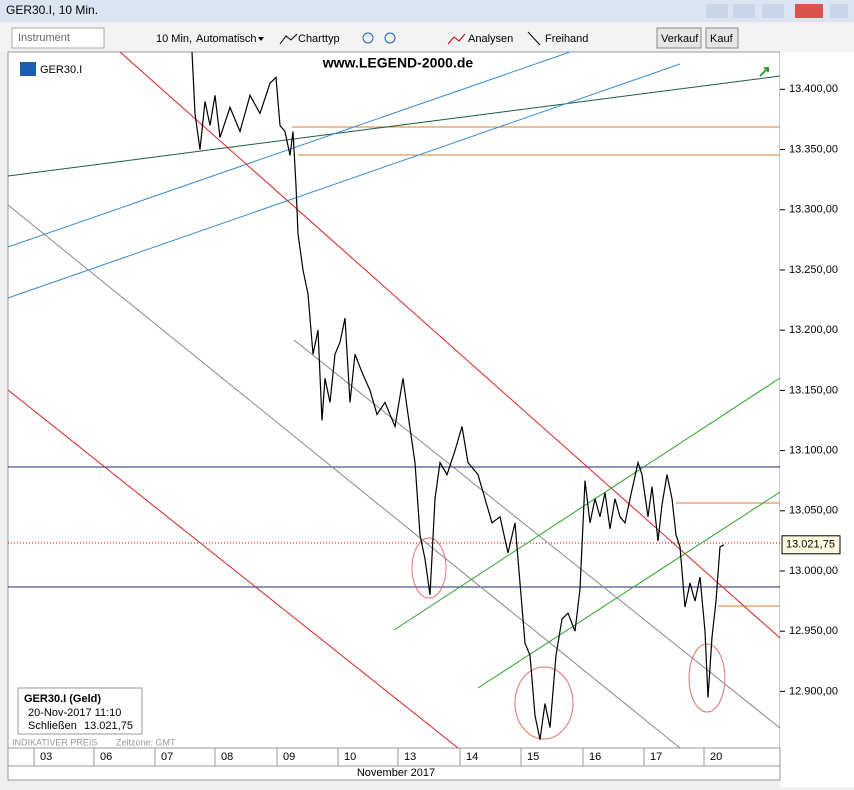 The image size is (854, 790). What do you see at coordinates (106, 757) in the screenshot?
I see `x-tick-label: 06` at bounding box center [106, 757].